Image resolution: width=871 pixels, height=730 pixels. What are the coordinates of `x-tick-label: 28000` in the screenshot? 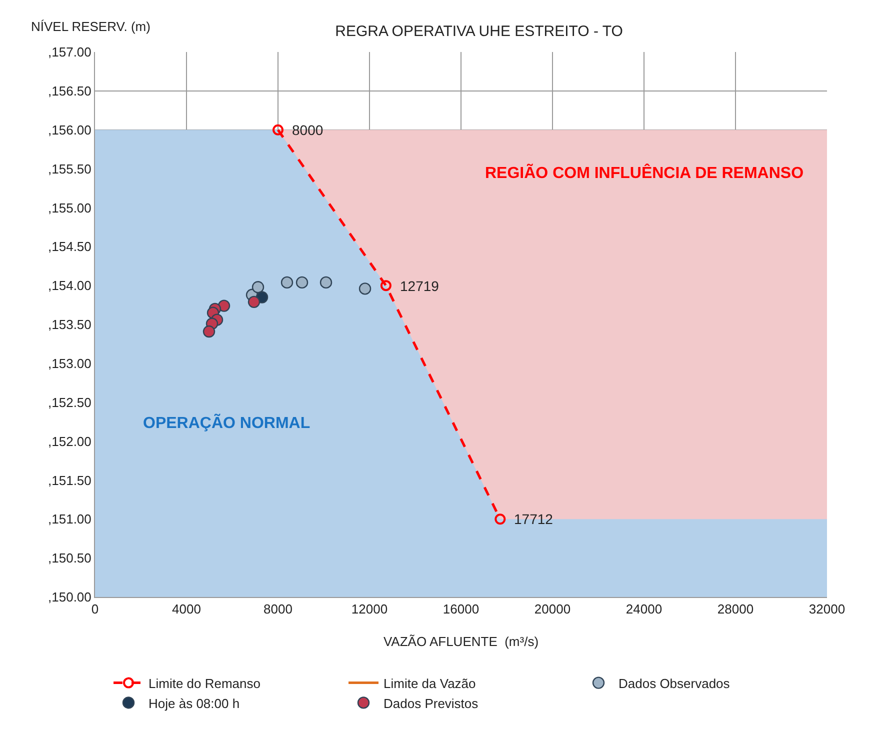 It's located at (735, 609).